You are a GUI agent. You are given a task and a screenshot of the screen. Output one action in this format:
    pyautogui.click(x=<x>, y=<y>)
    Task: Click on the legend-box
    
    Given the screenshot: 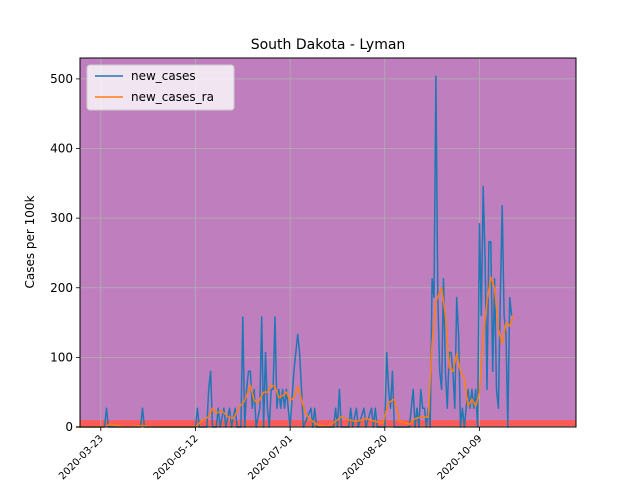 What is the action you would take?
    pyautogui.click(x=160, y=87)
    